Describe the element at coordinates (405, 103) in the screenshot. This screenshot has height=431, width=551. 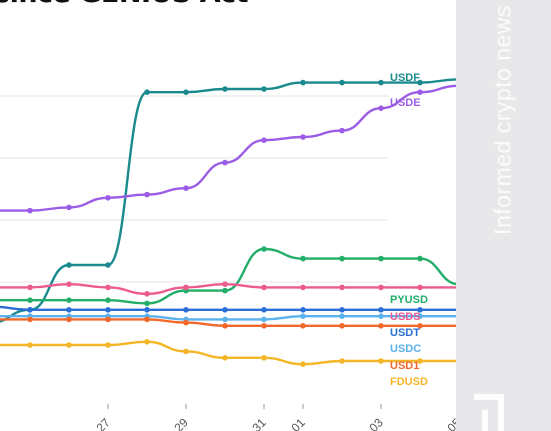
I see `series-label: USDE` at that location.